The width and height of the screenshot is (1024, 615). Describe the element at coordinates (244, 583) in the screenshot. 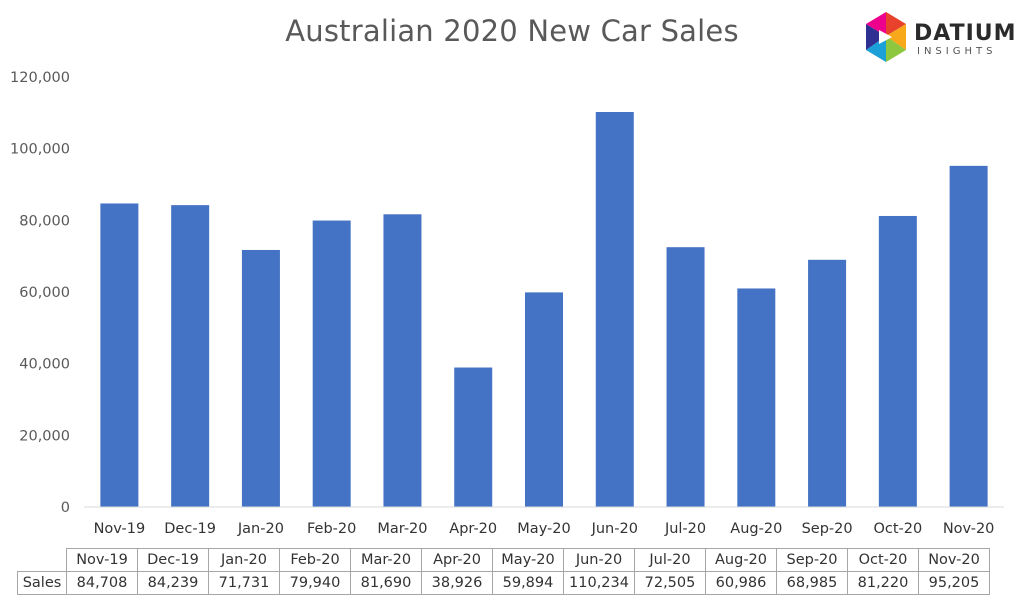

I see `data-table-value-cell: 71,731` at that location.